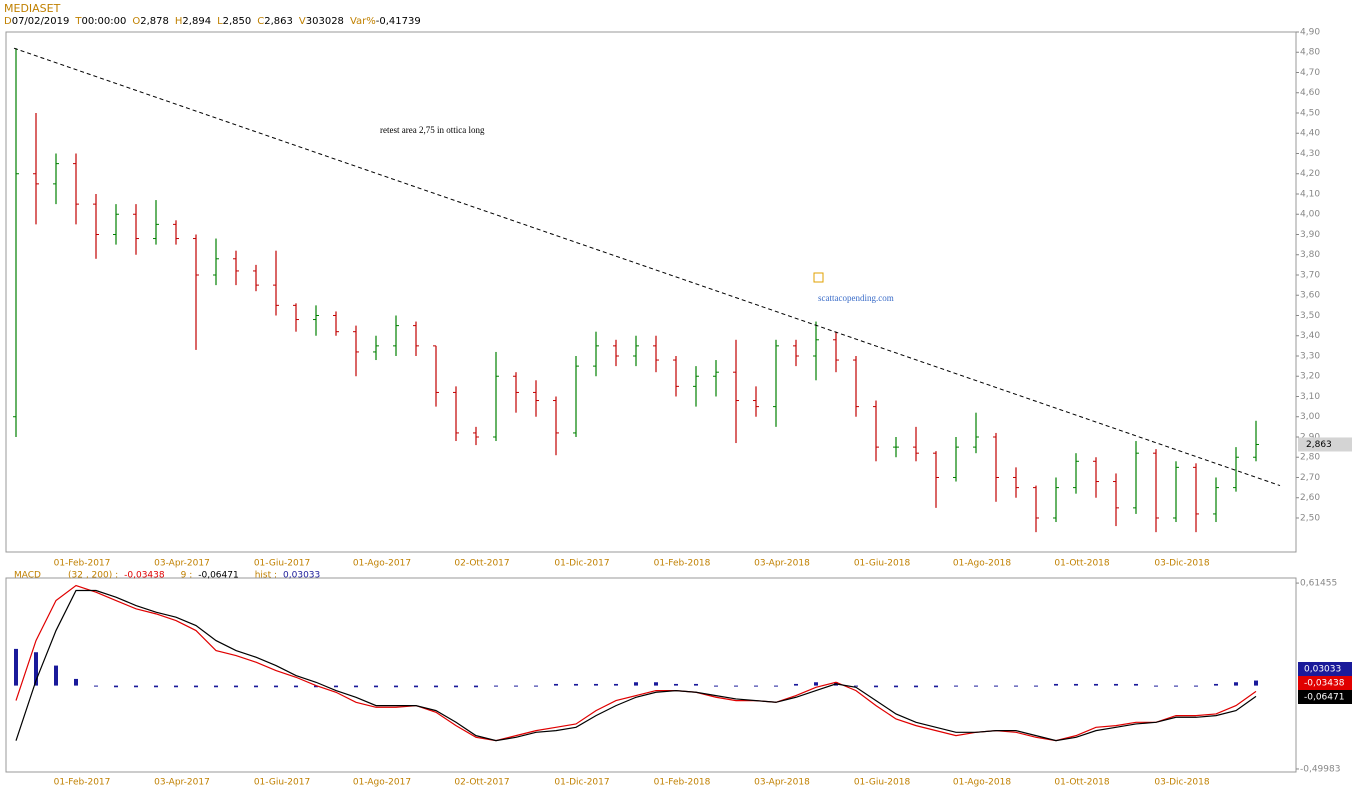 This screenshot has height=800, width=1352. I want to click on y-tick-label: 2,50, so click(1310, 518).